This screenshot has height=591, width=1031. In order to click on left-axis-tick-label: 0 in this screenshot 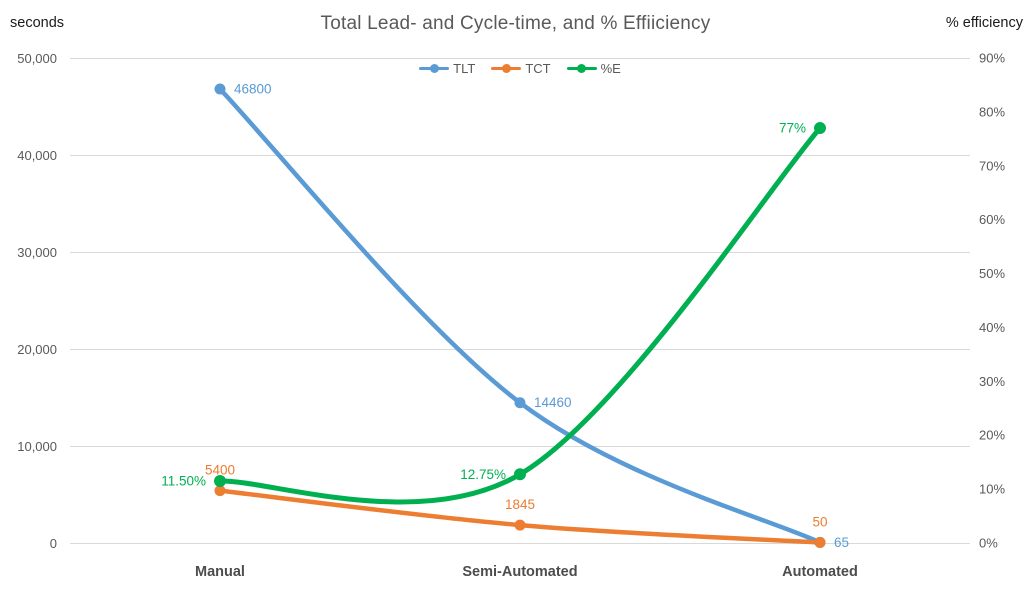, I will do `click(53, 543)`.